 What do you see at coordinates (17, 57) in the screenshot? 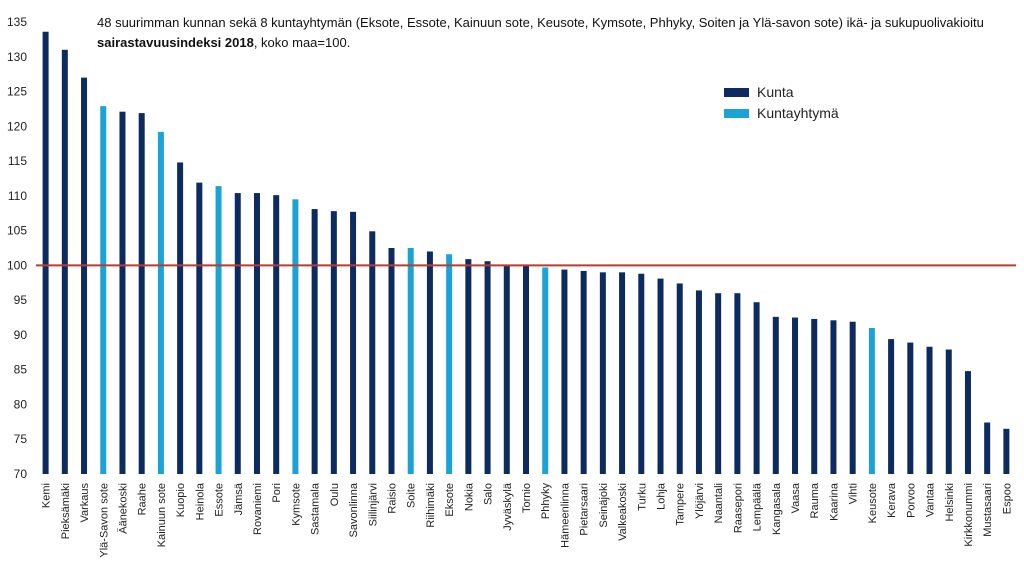
I see `y-tick-label: 130` at bounding box center [17, 57].